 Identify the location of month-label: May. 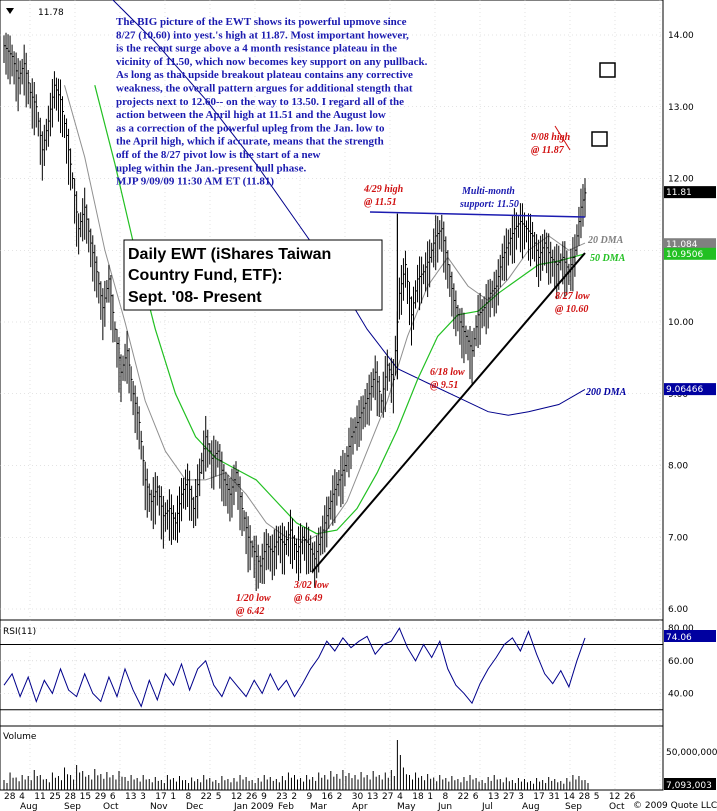
(406, 806).